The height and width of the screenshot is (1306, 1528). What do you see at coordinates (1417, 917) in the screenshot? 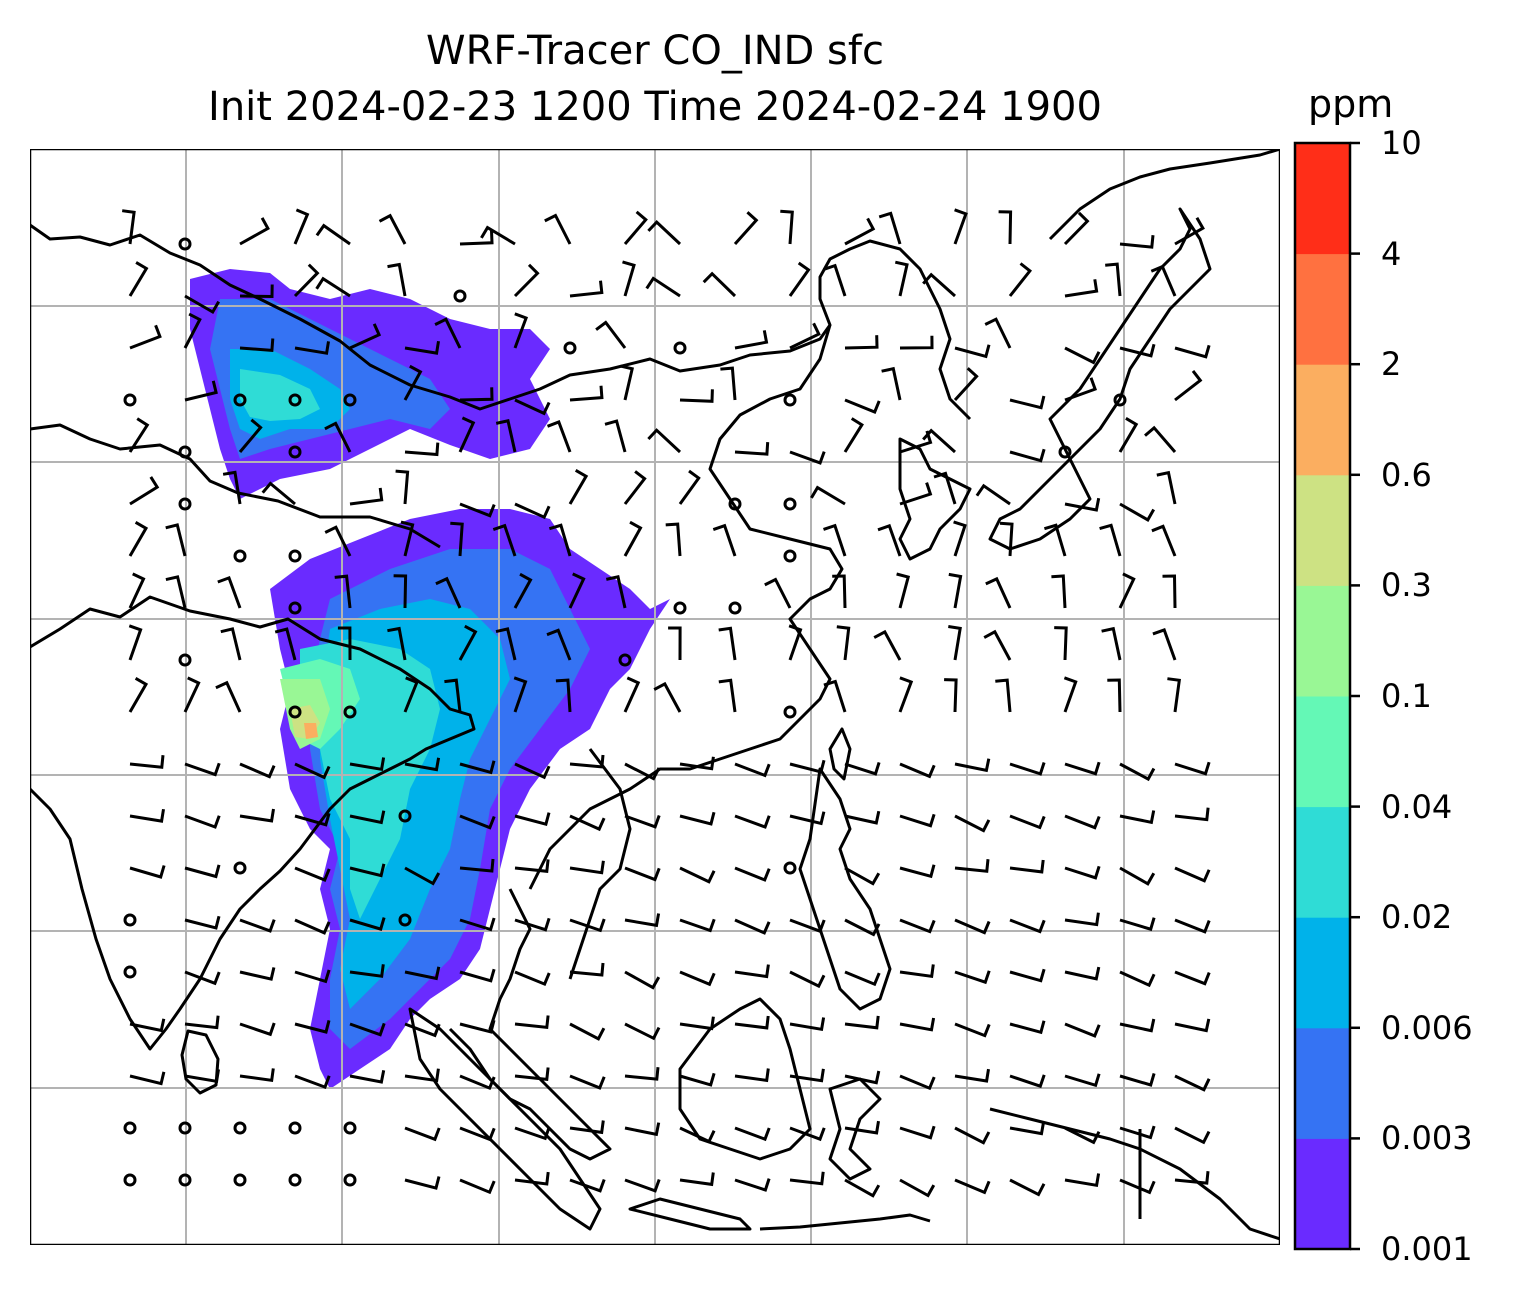
I see `colorbar-tick-label: 0.02` at bounding box center [1417, 917].